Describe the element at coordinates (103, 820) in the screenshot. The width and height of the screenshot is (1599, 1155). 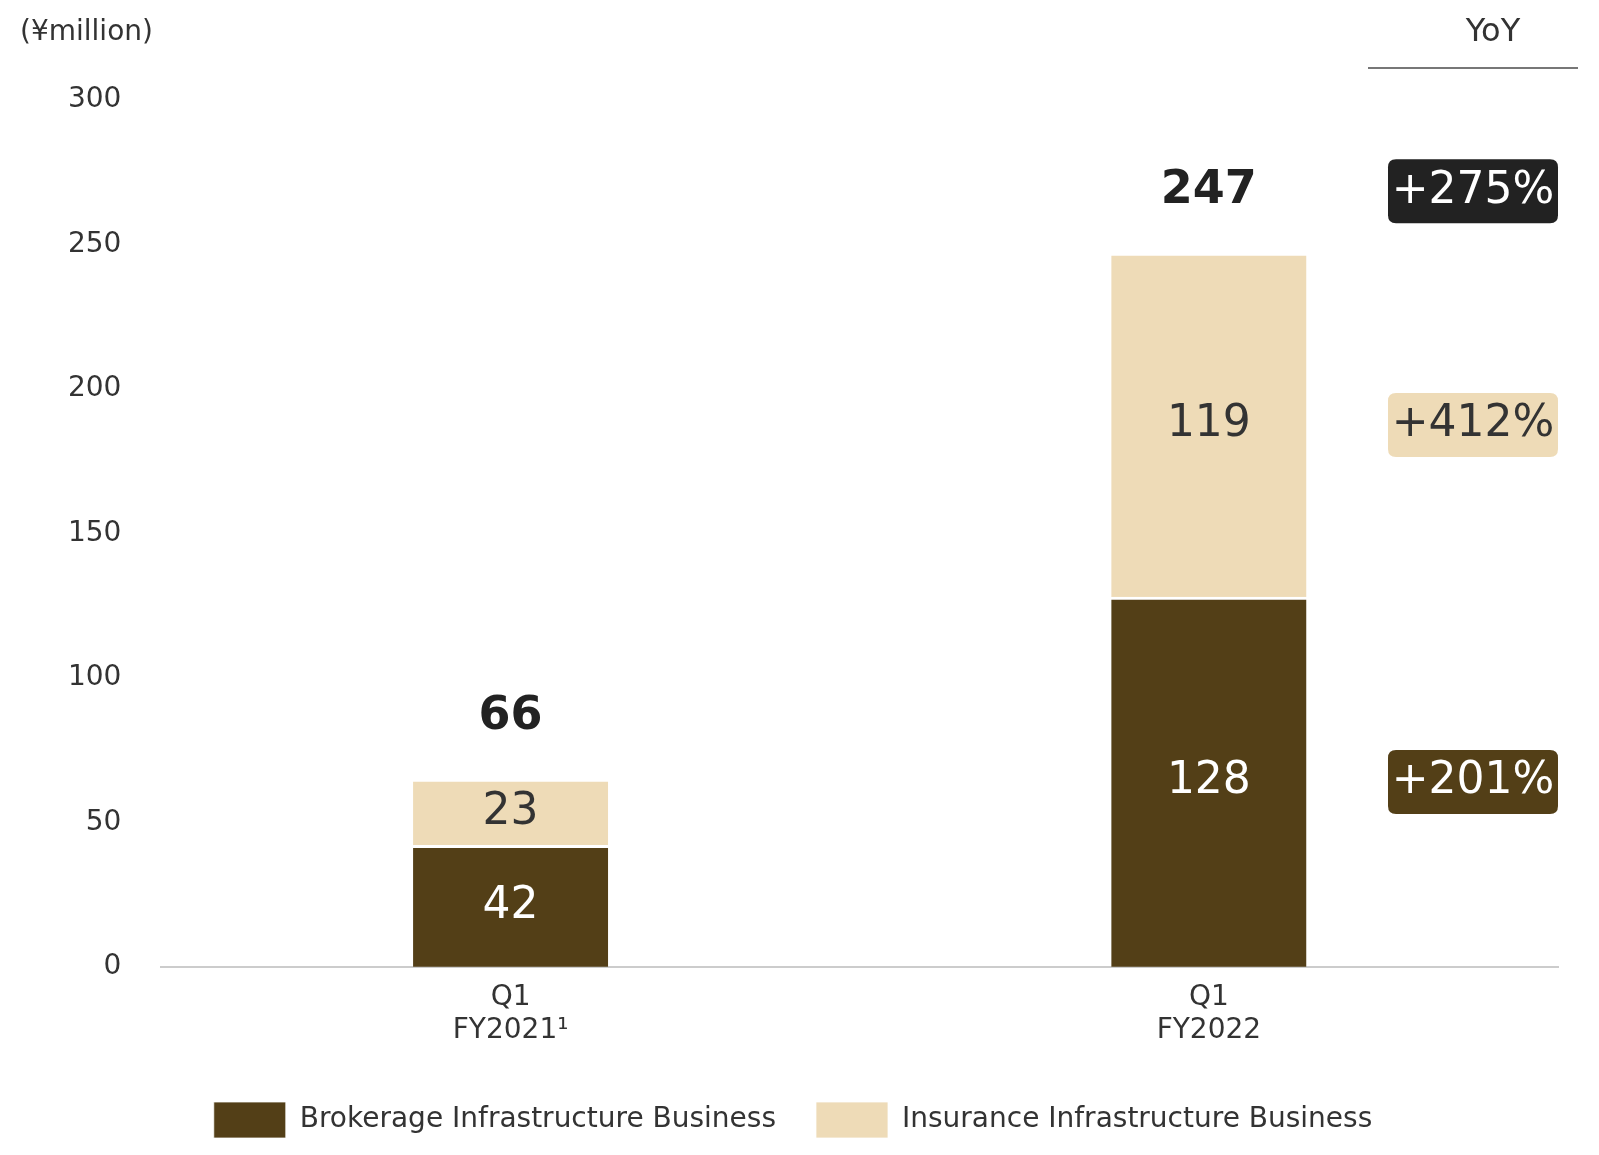
I see `y-tick-label: 50` at that location.